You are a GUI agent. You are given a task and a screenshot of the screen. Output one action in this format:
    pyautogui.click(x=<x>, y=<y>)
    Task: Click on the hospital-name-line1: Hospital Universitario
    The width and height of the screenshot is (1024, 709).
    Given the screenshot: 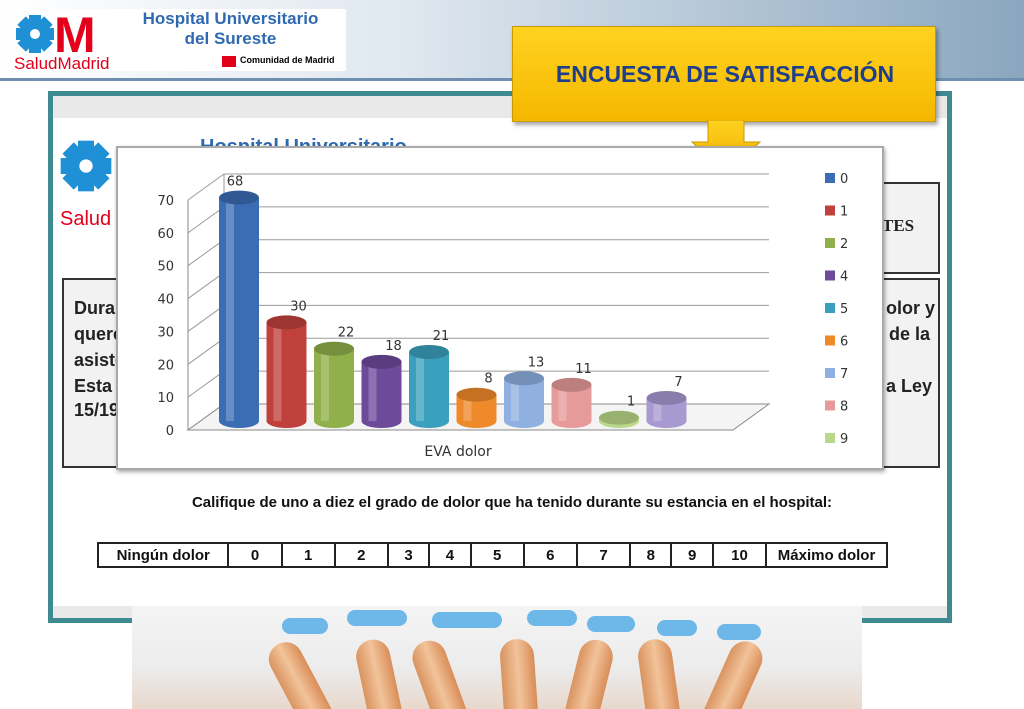 What is the action you would take?
    pyautogui.click(x=230, y=18)
    